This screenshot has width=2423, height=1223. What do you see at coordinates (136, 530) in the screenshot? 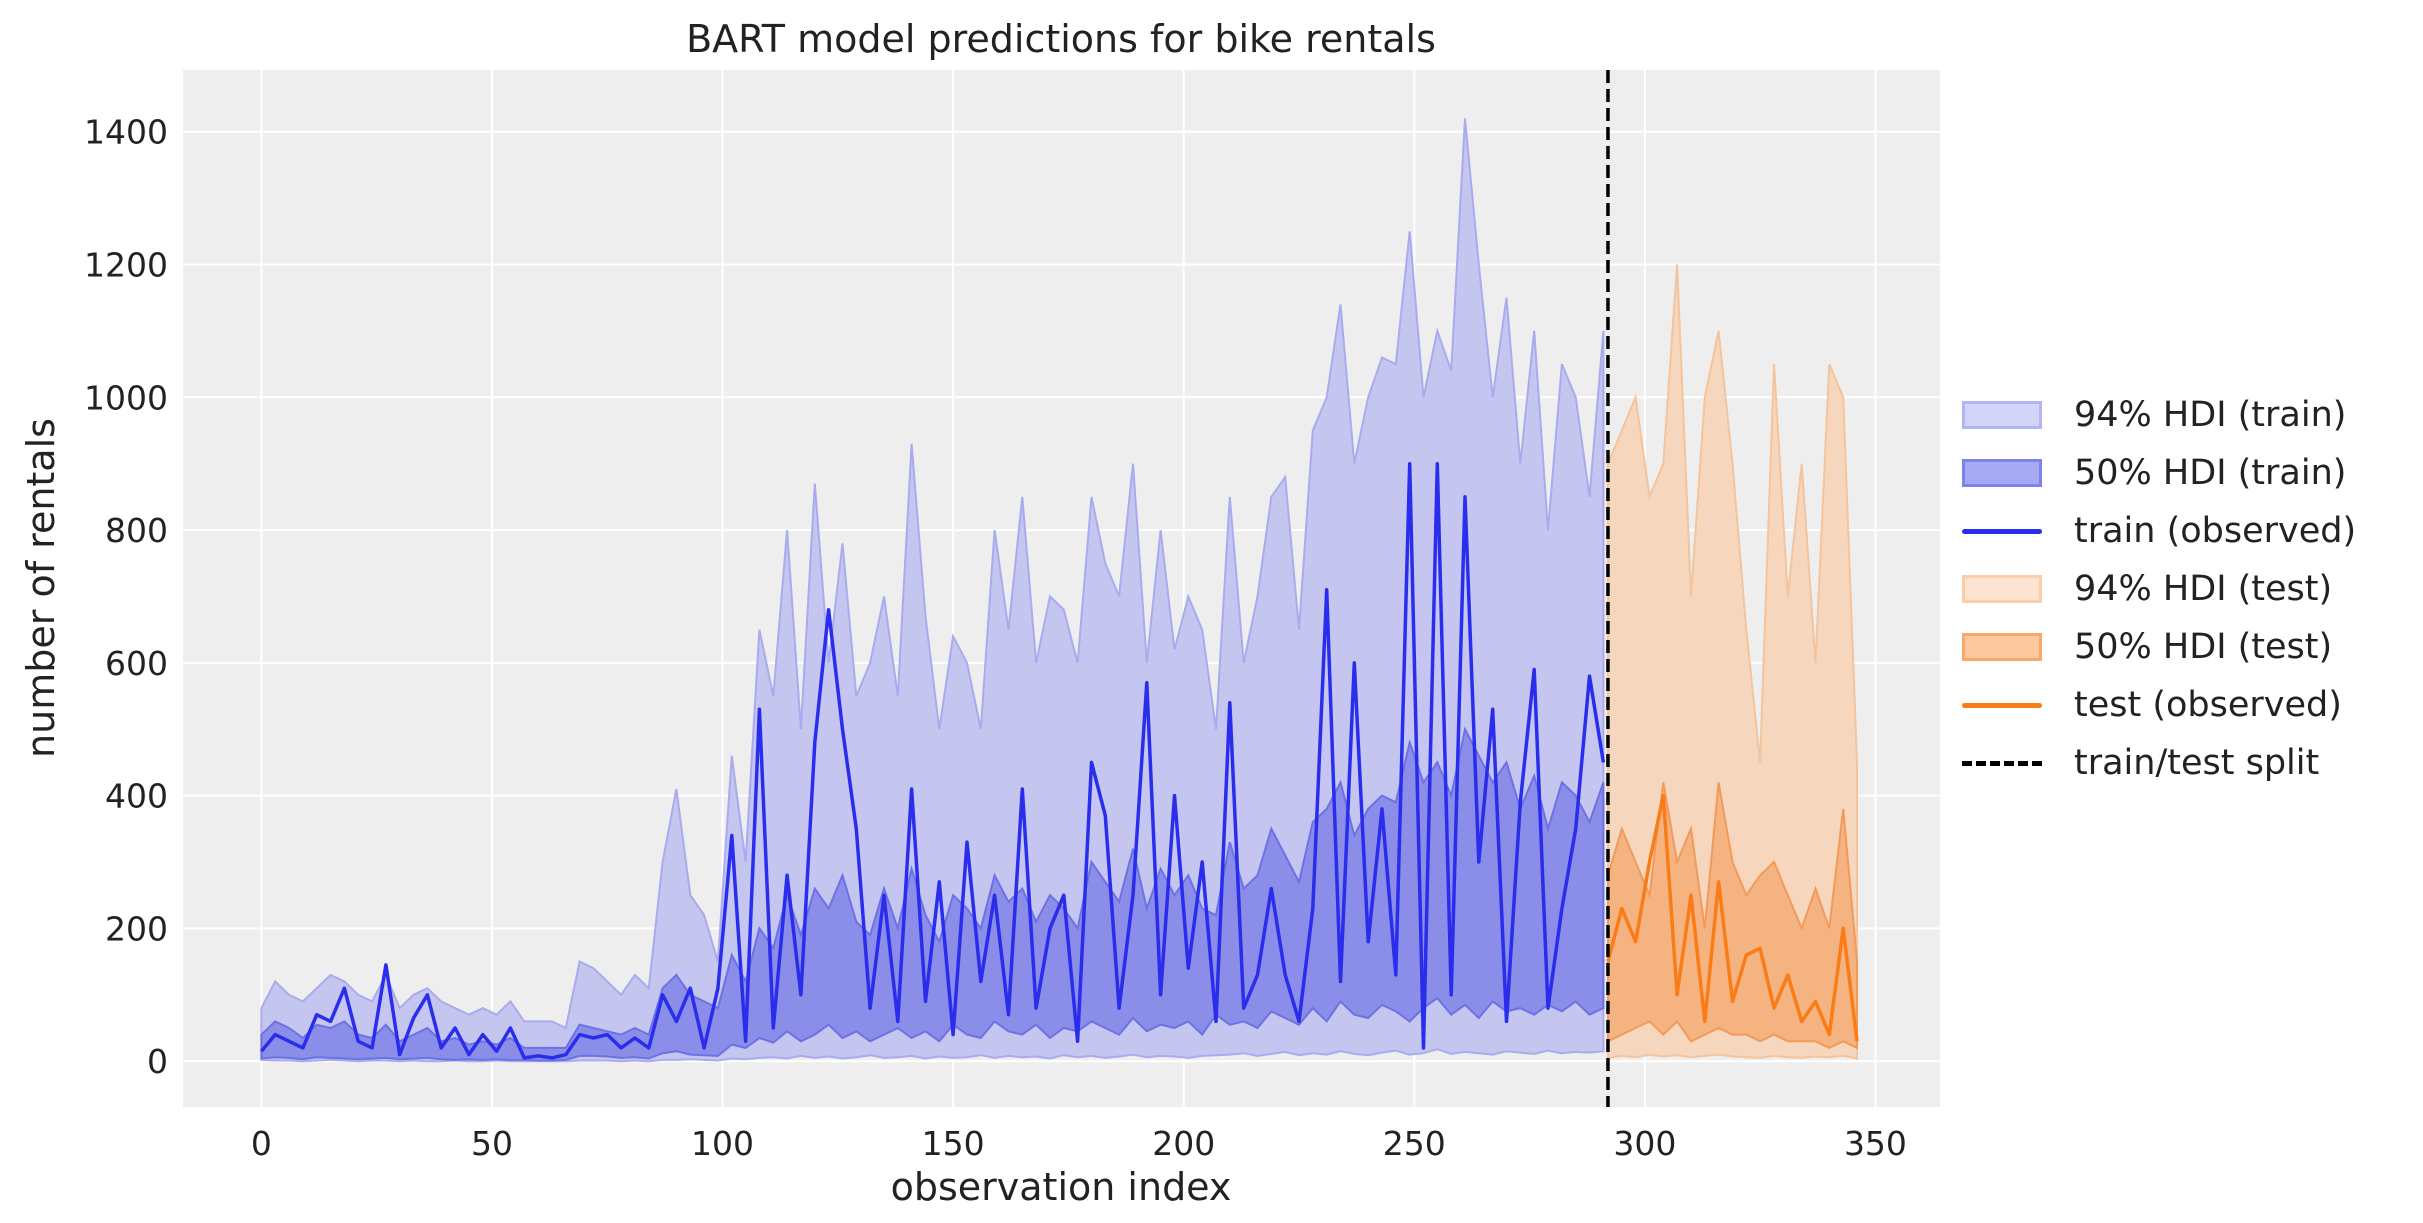
I see `y-tick-label: 800` at bounding box center [136, 530].